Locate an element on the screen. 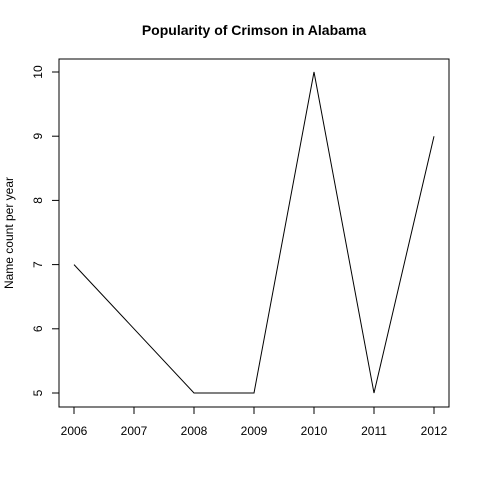 This screenshot has height=480, width=480. x-tick-label-2012: 2012 is located at coordinates (434, 431).